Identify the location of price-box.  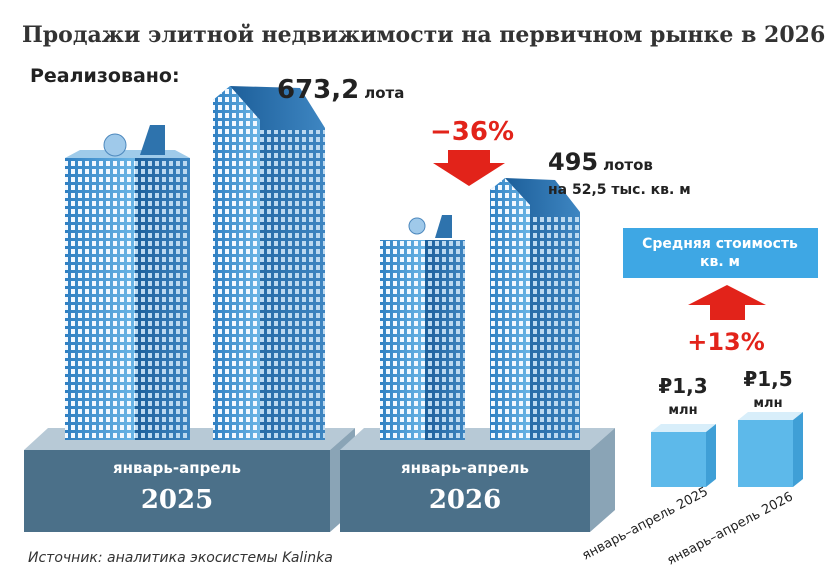
(720, 253).